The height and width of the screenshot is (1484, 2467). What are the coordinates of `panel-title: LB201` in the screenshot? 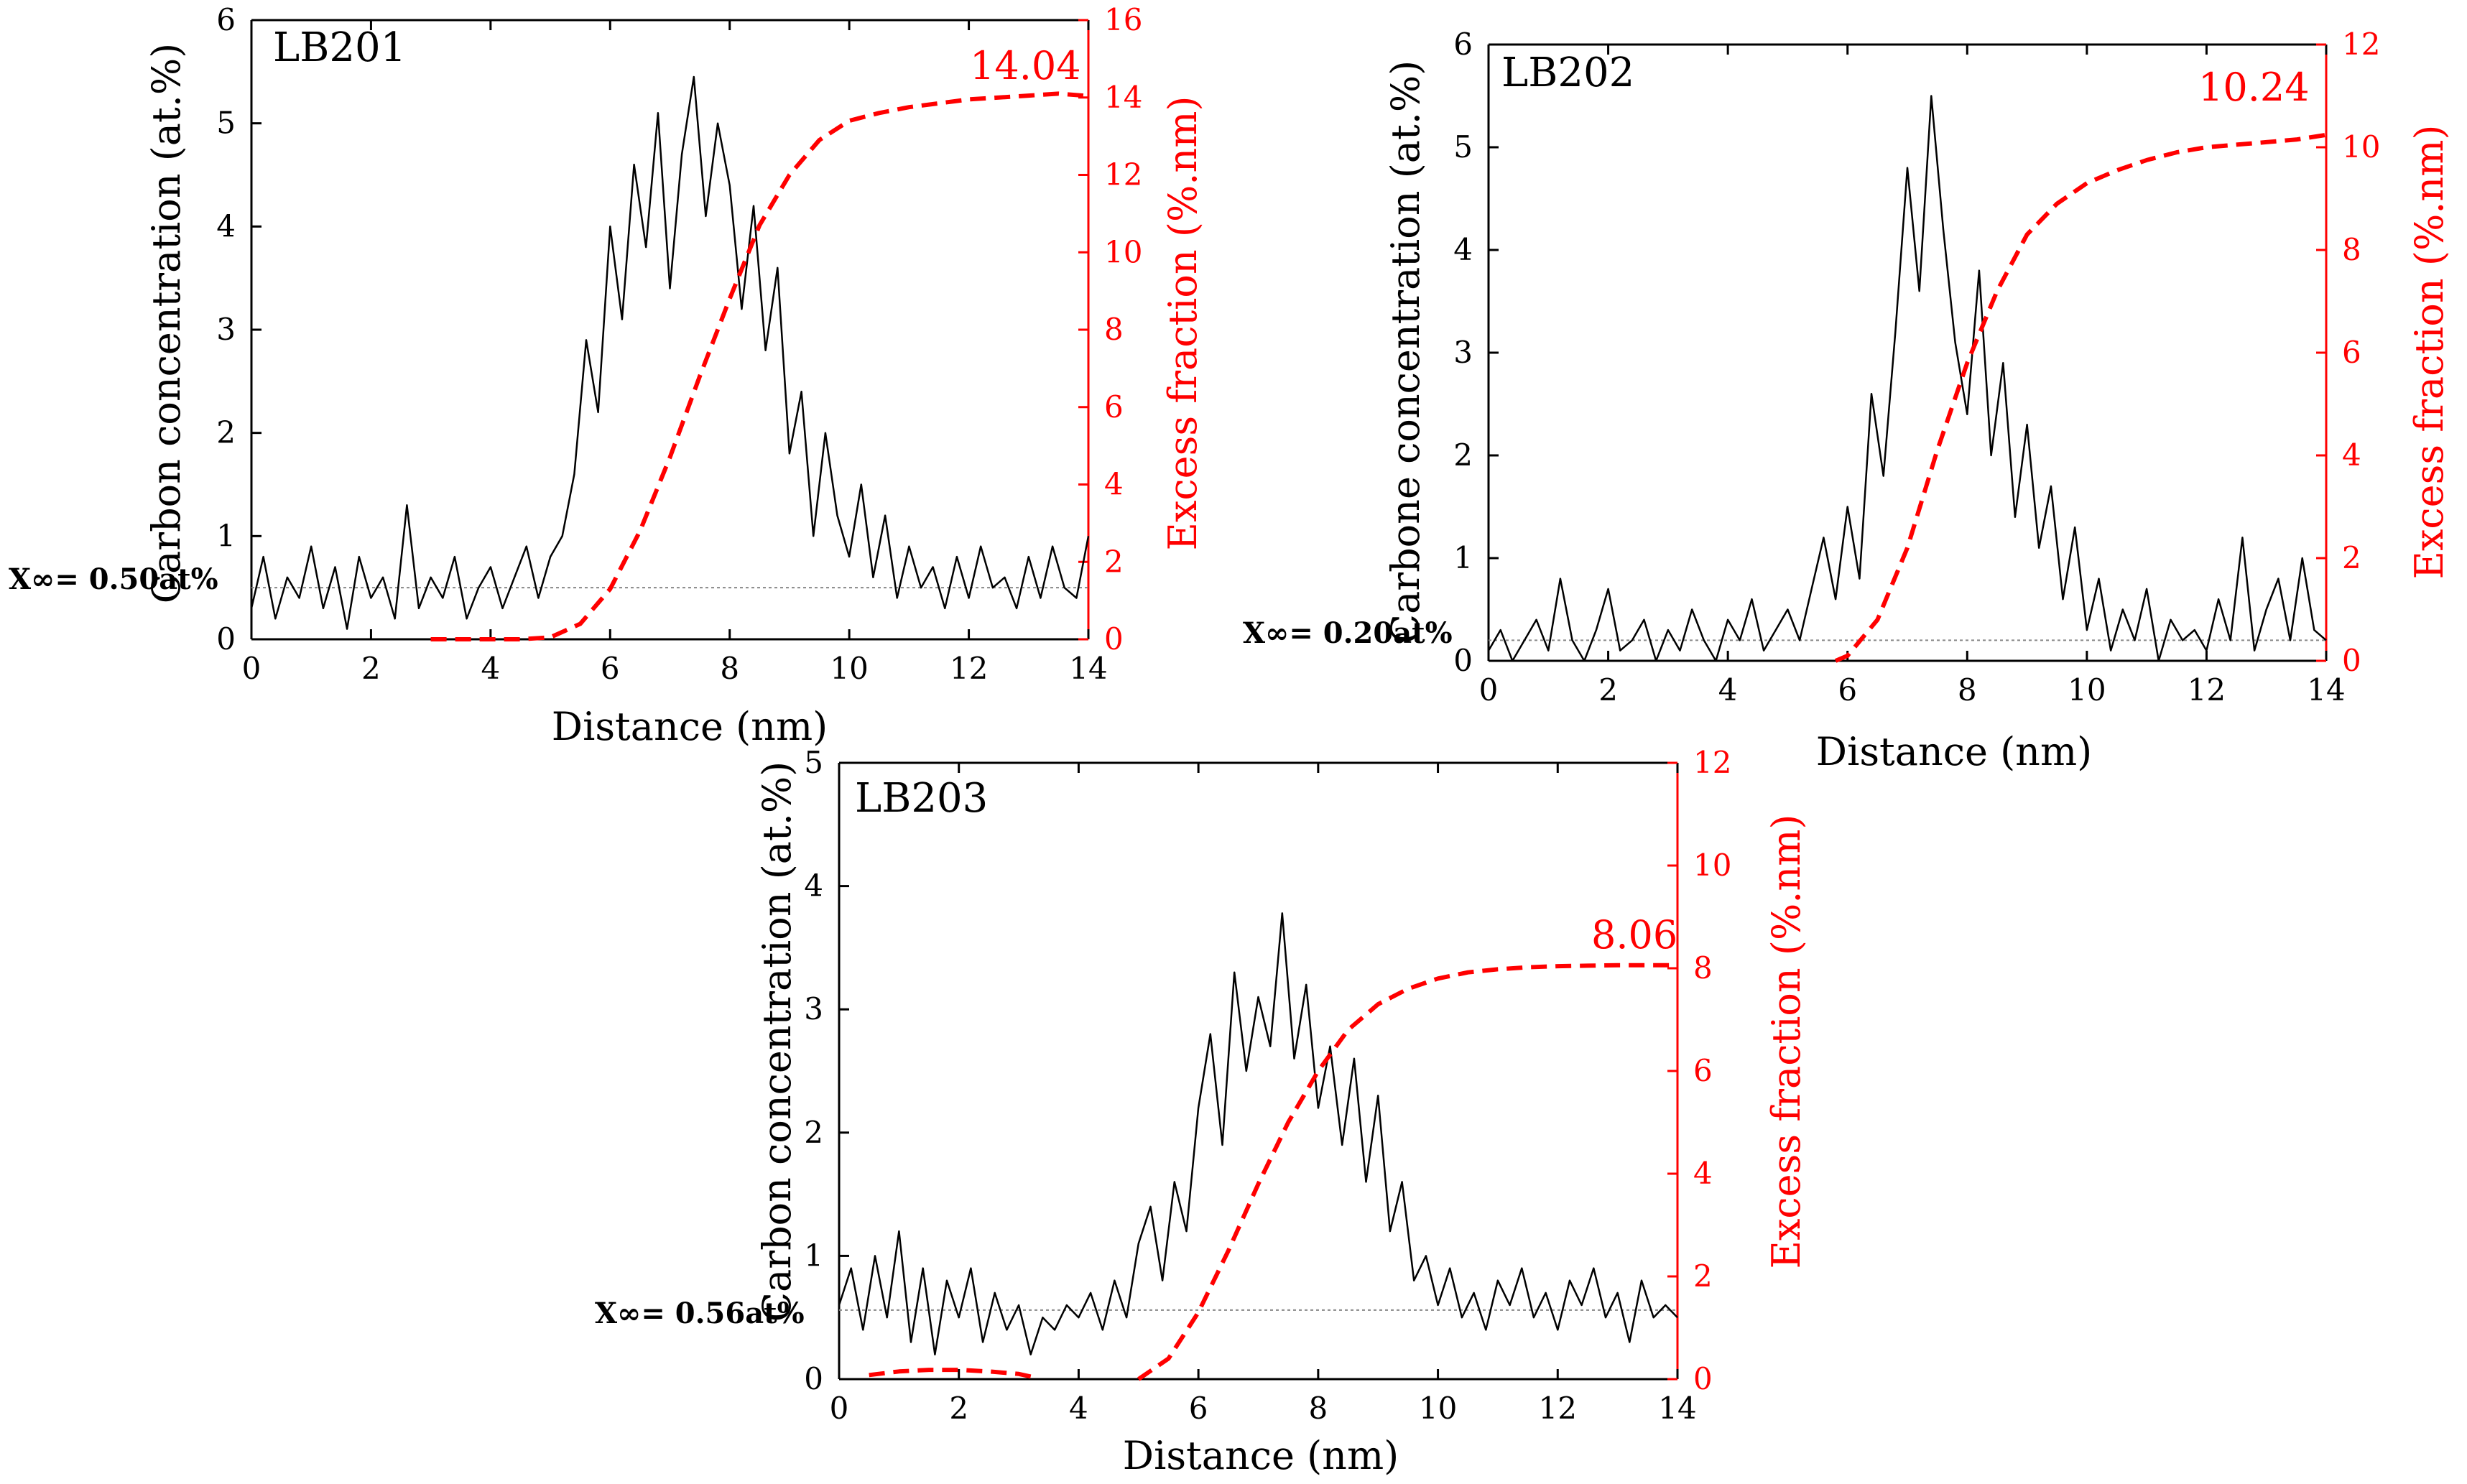 It's located at (339, 47).